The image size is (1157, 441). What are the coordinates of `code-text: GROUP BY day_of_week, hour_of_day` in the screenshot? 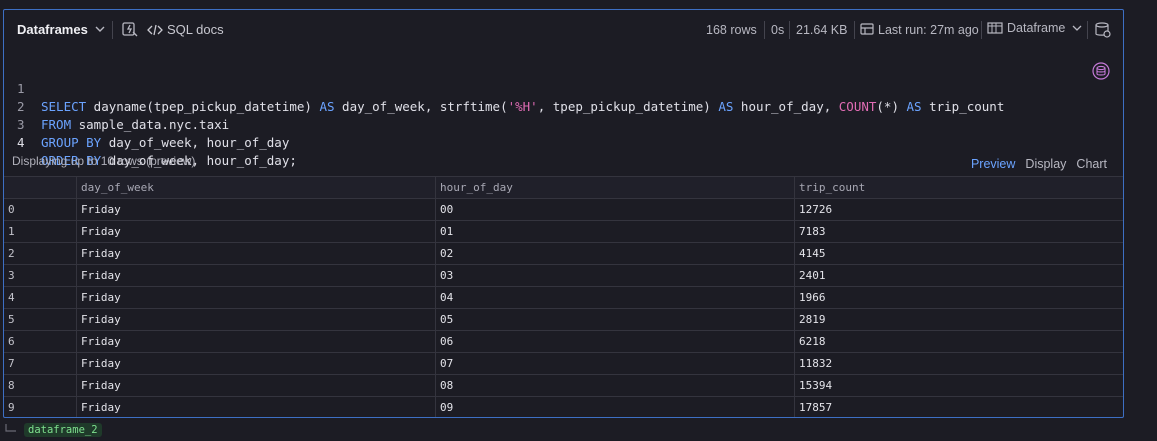 It's located at (165, 142).